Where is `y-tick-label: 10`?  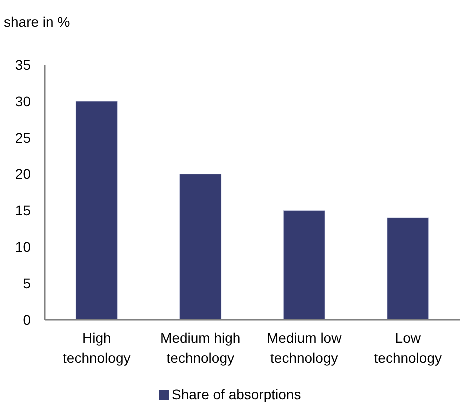
y-tick-label: 10 is located at coordinates (23, 247).